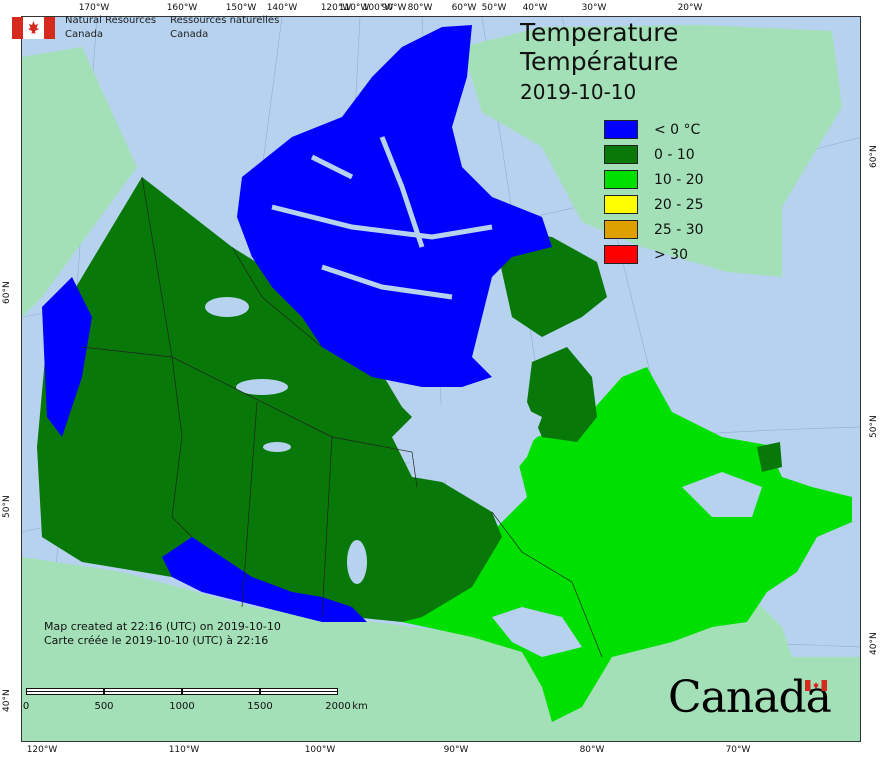 The image size is (880, 760). I want to click on region-0-10-newfoundland, so click(769, 457).